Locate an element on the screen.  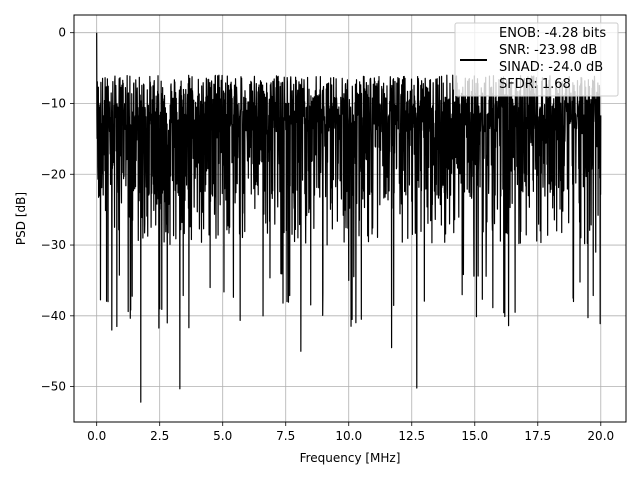
y-axis-label: PSD [dB] is located at coordinates (21, 218).